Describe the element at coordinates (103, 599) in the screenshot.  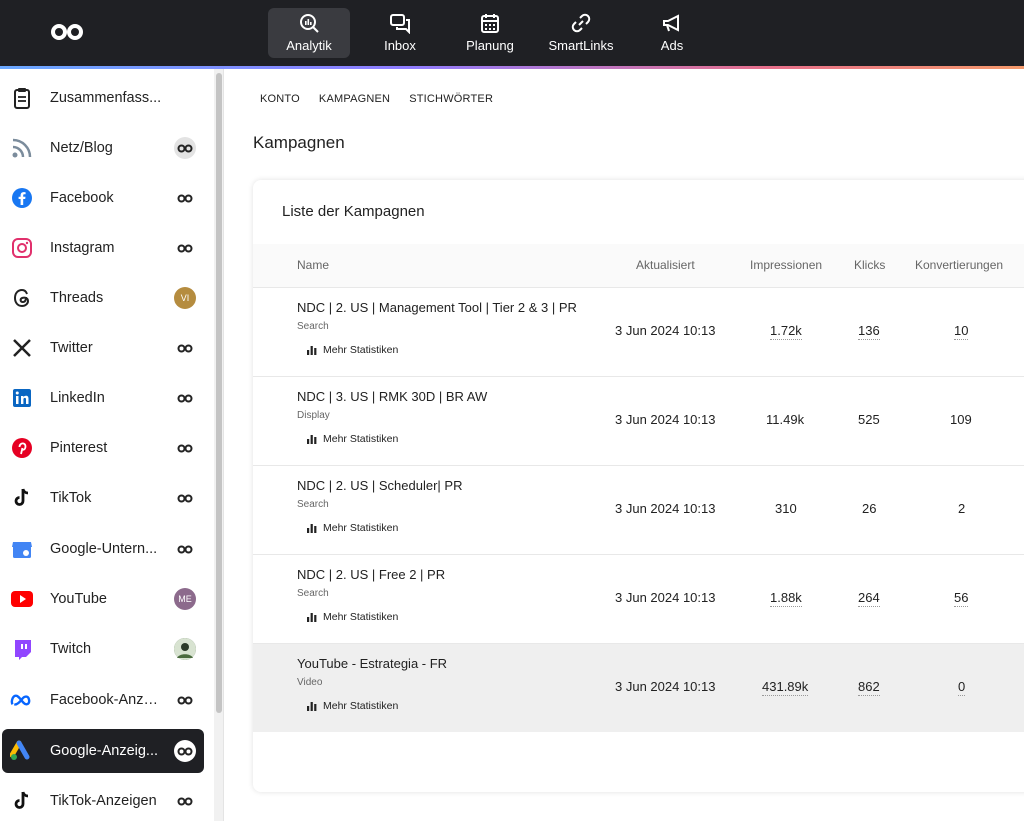
I see `sidebar-item-youtube: YouTube ME` at that location.